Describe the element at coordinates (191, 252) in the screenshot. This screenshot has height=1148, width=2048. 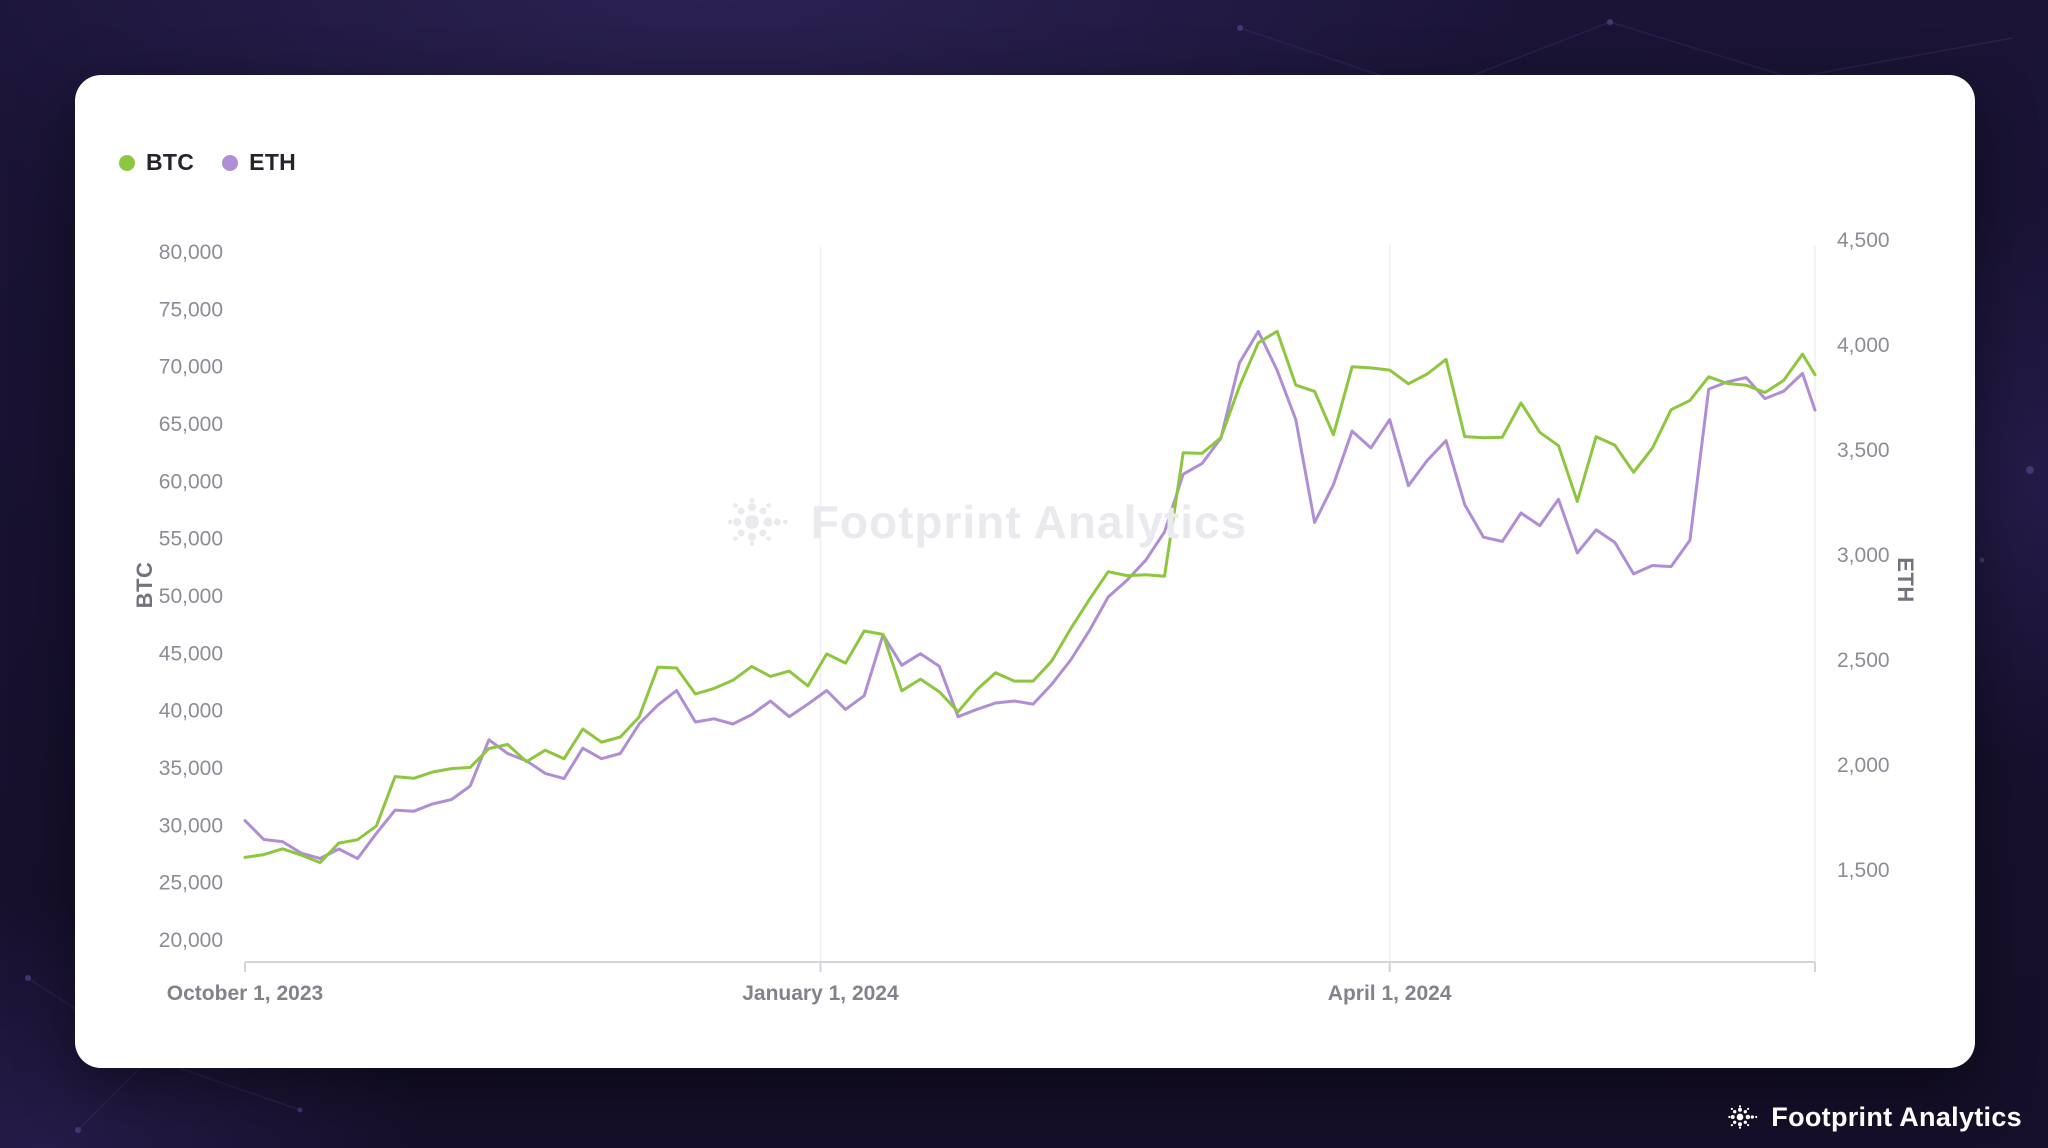
I see `btc-axis-tick-label: 80,000` at that location.